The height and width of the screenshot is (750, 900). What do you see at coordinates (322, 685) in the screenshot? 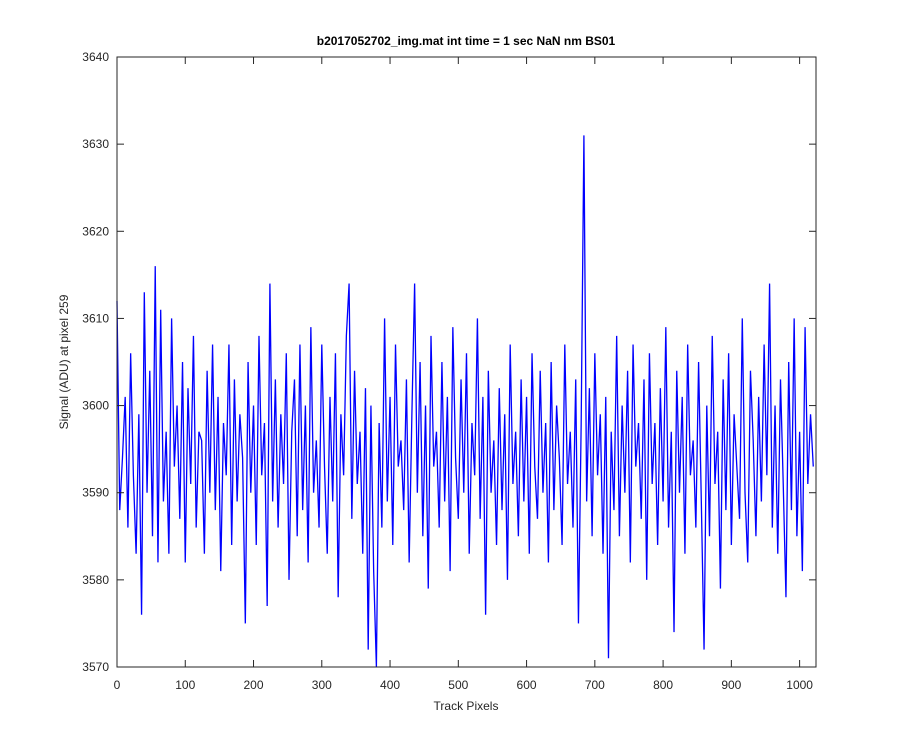
I see `x-tick-label: 300` at bounding box center [322, 685].